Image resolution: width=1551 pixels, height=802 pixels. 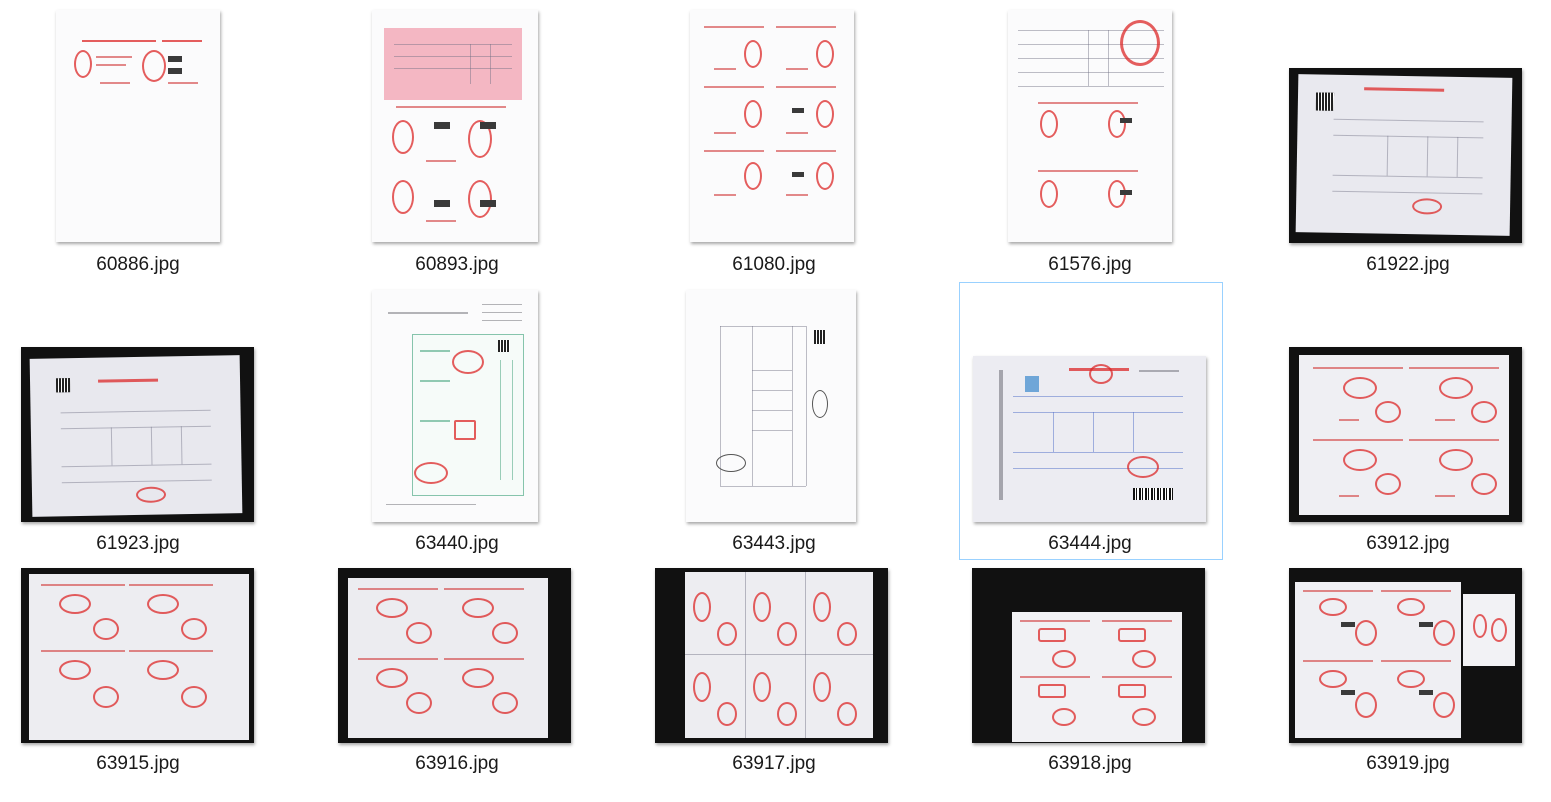 I want to click on file-name: 61080.jpg, so click(x=774, y=264).